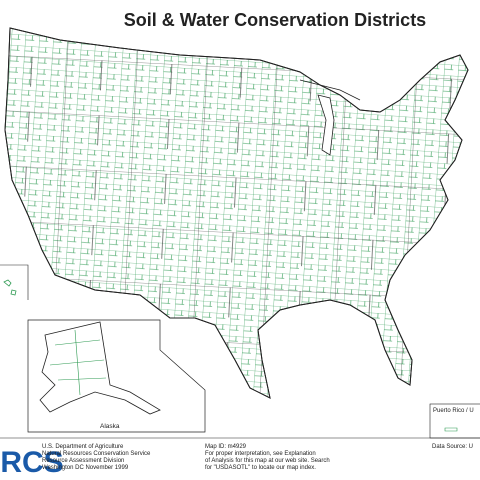 This screenshot has height=480, width=480. What do you see at coordinates (83, 447) in the screenshot?
I see `agency-line: U.S. Department of Agriculture` at bounding box center [83, 447].